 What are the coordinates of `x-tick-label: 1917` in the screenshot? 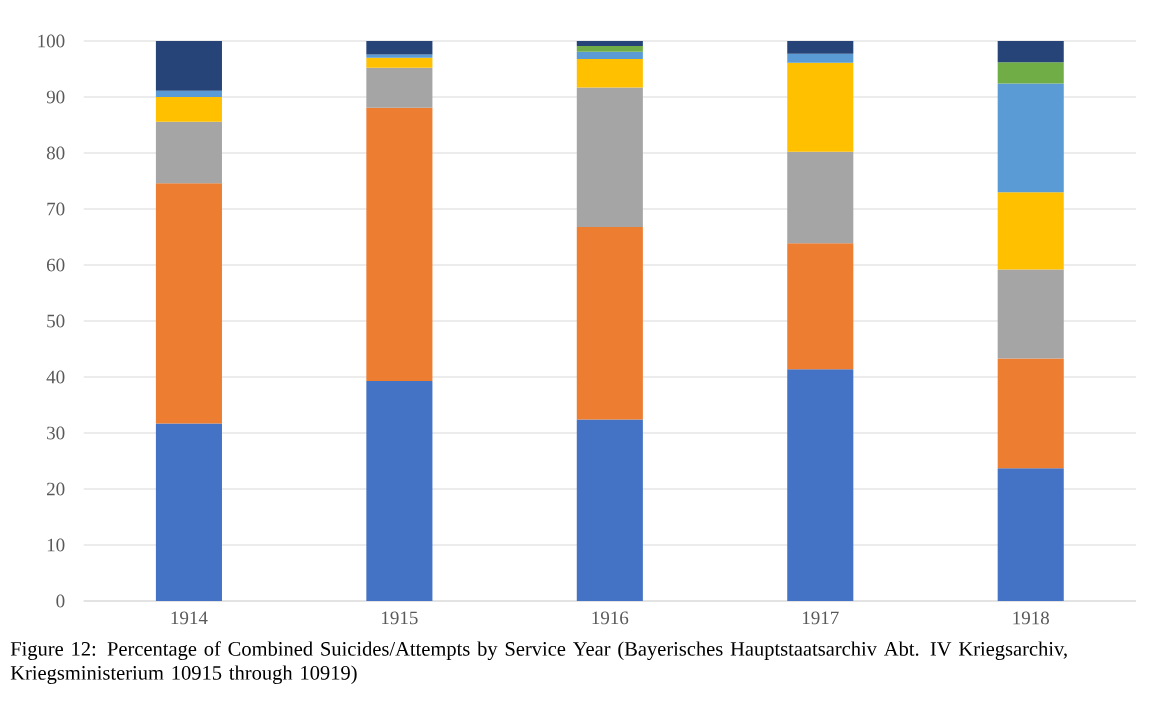 It's located at (820, 618).